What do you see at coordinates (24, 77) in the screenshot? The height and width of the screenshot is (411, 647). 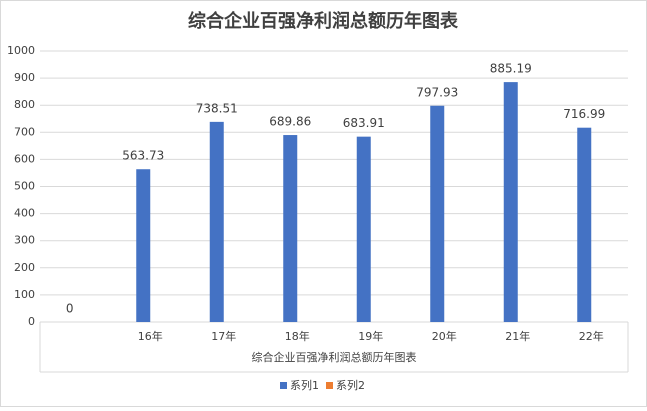 I see `y-tick-label: 900` at bounding box center [24, 77].